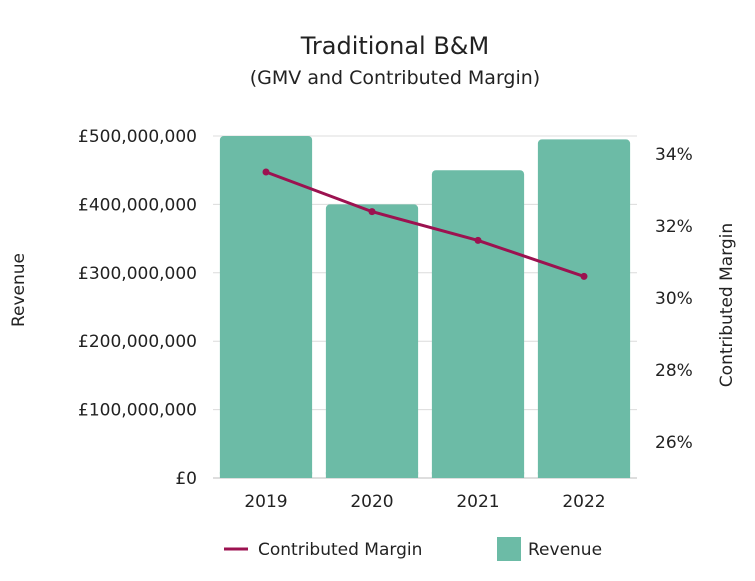 This screenshot has height=581, width=755. I want to click on y2-axis-title: Contributed Margin, so click(727, 305).